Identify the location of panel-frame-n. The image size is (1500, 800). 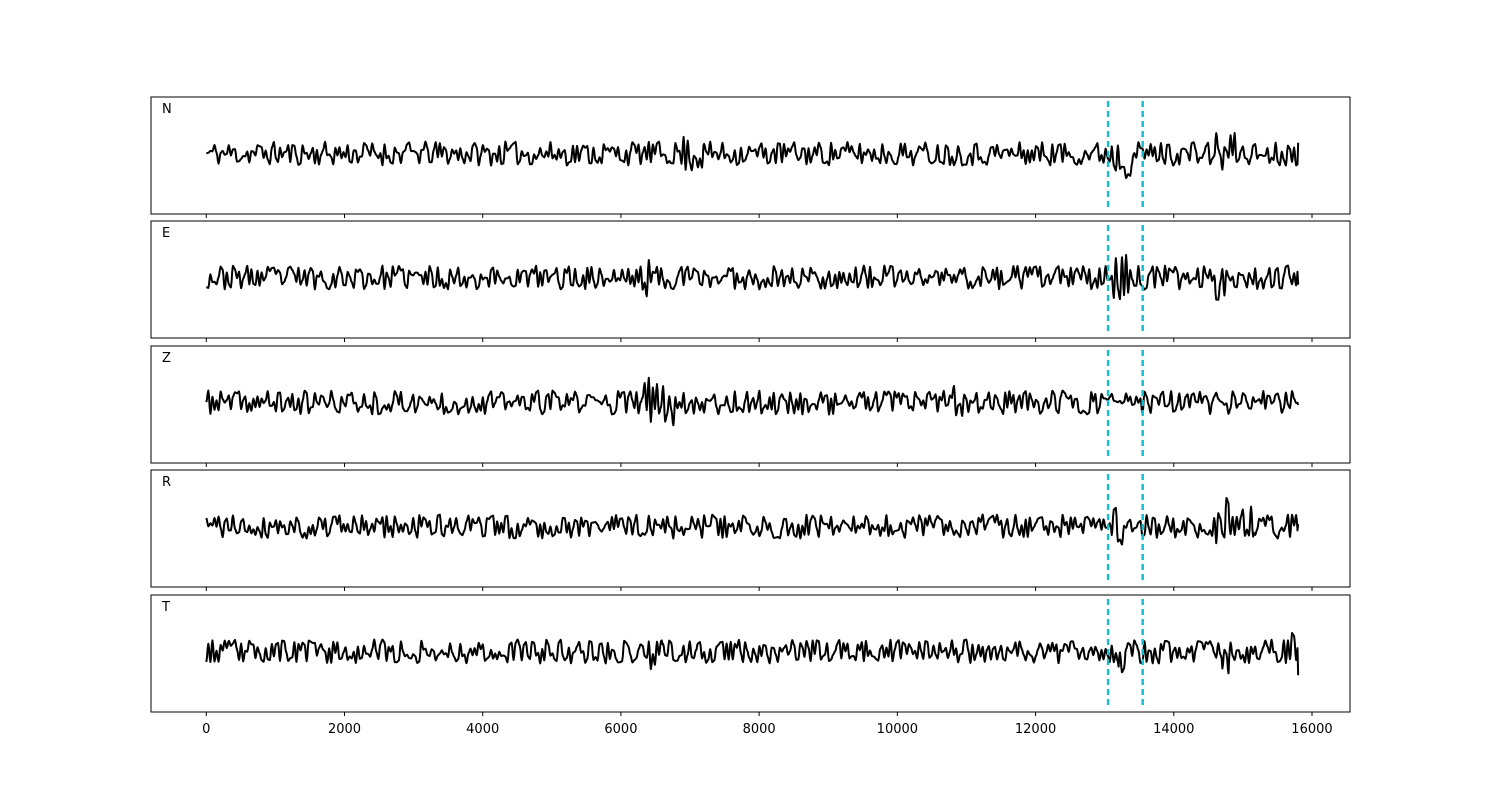
(750, 155).